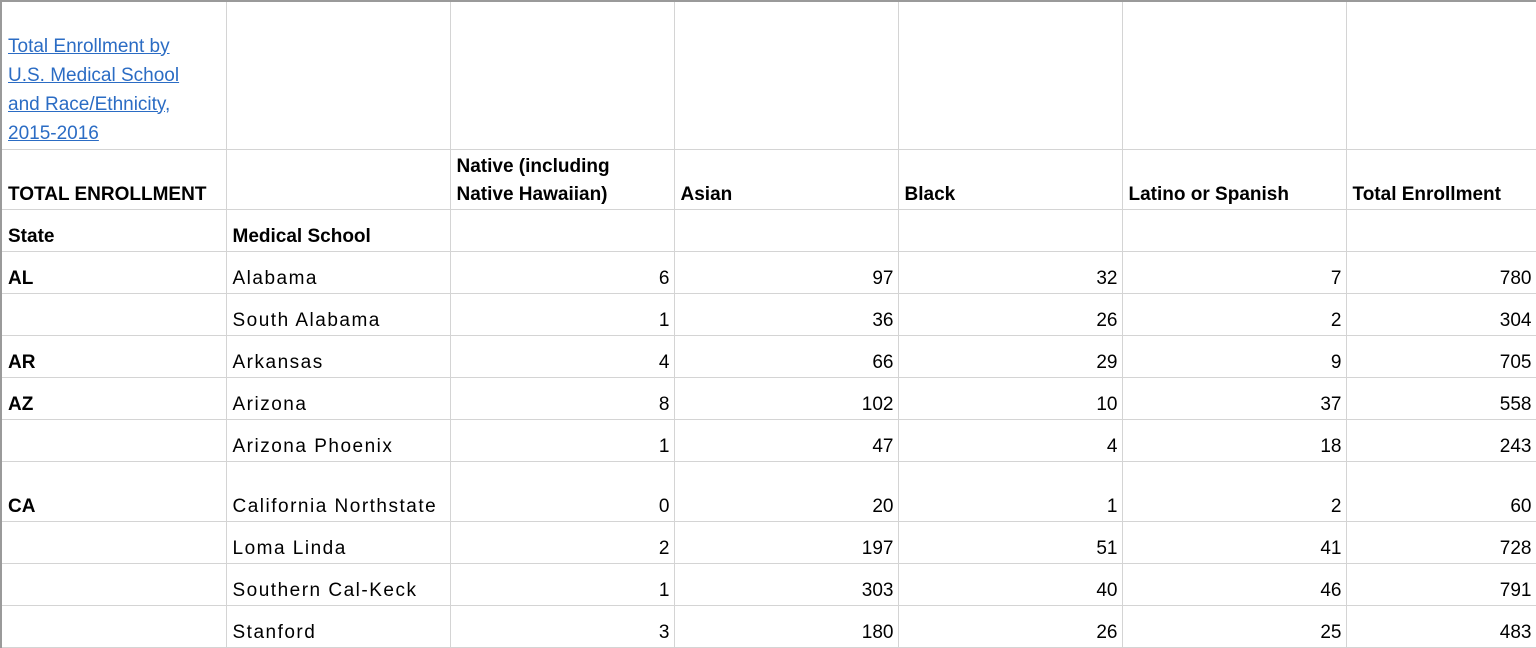 Image resolution: width=1536 pixels, height=648 pixels. What do you see at coordinates (338, 440) in the screenshot?
I see `school-cell: Arizona Phoenix` at bounding box center [338, 440].